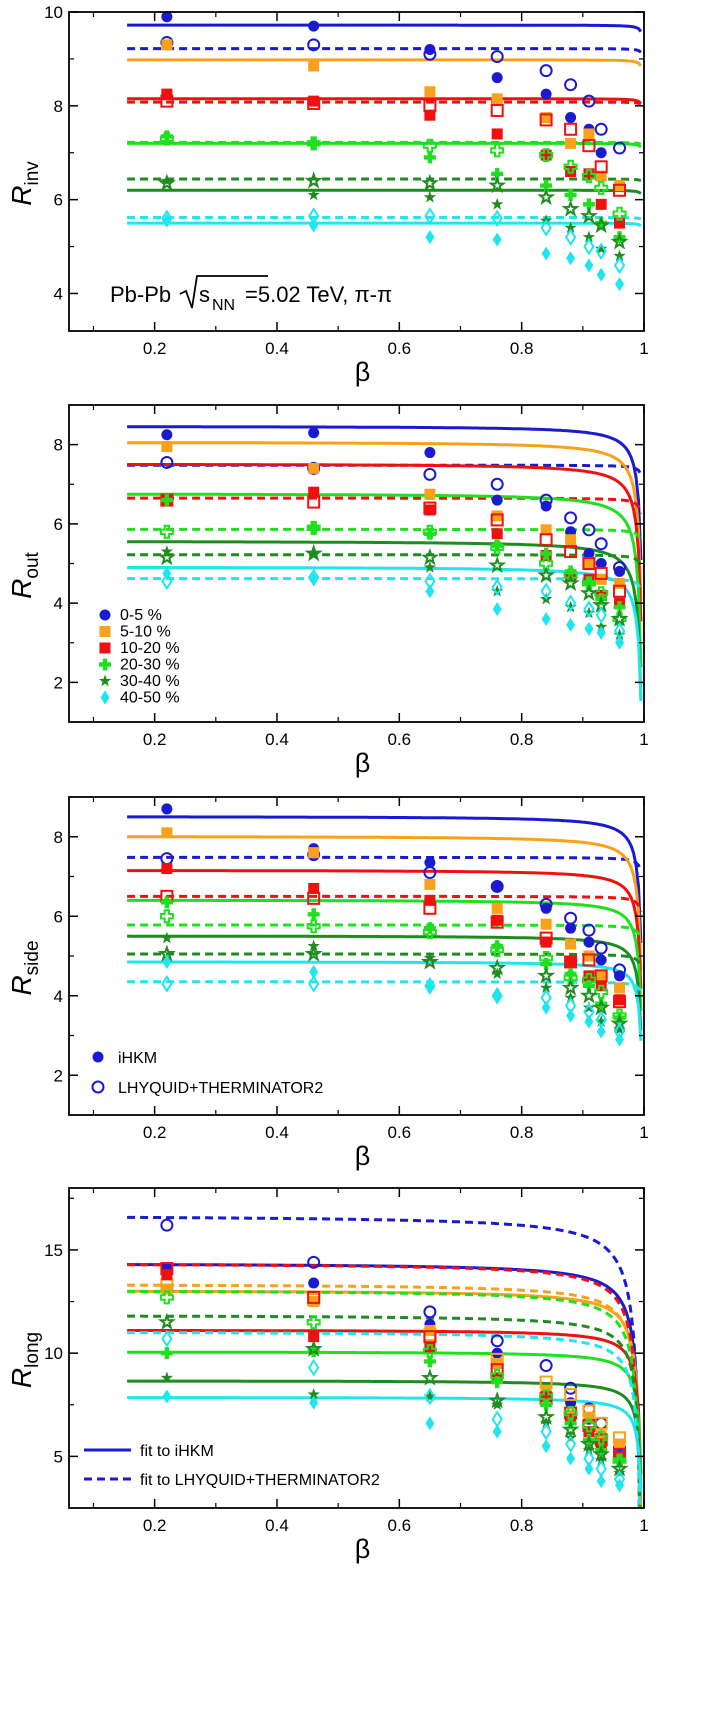 This screenshot has height=1711, width=706. Describe the element at coordinates (207, 1073) in the screenshot. I see `model-legend: iHKM LHYQUID+THERMINATOR2` at that location.